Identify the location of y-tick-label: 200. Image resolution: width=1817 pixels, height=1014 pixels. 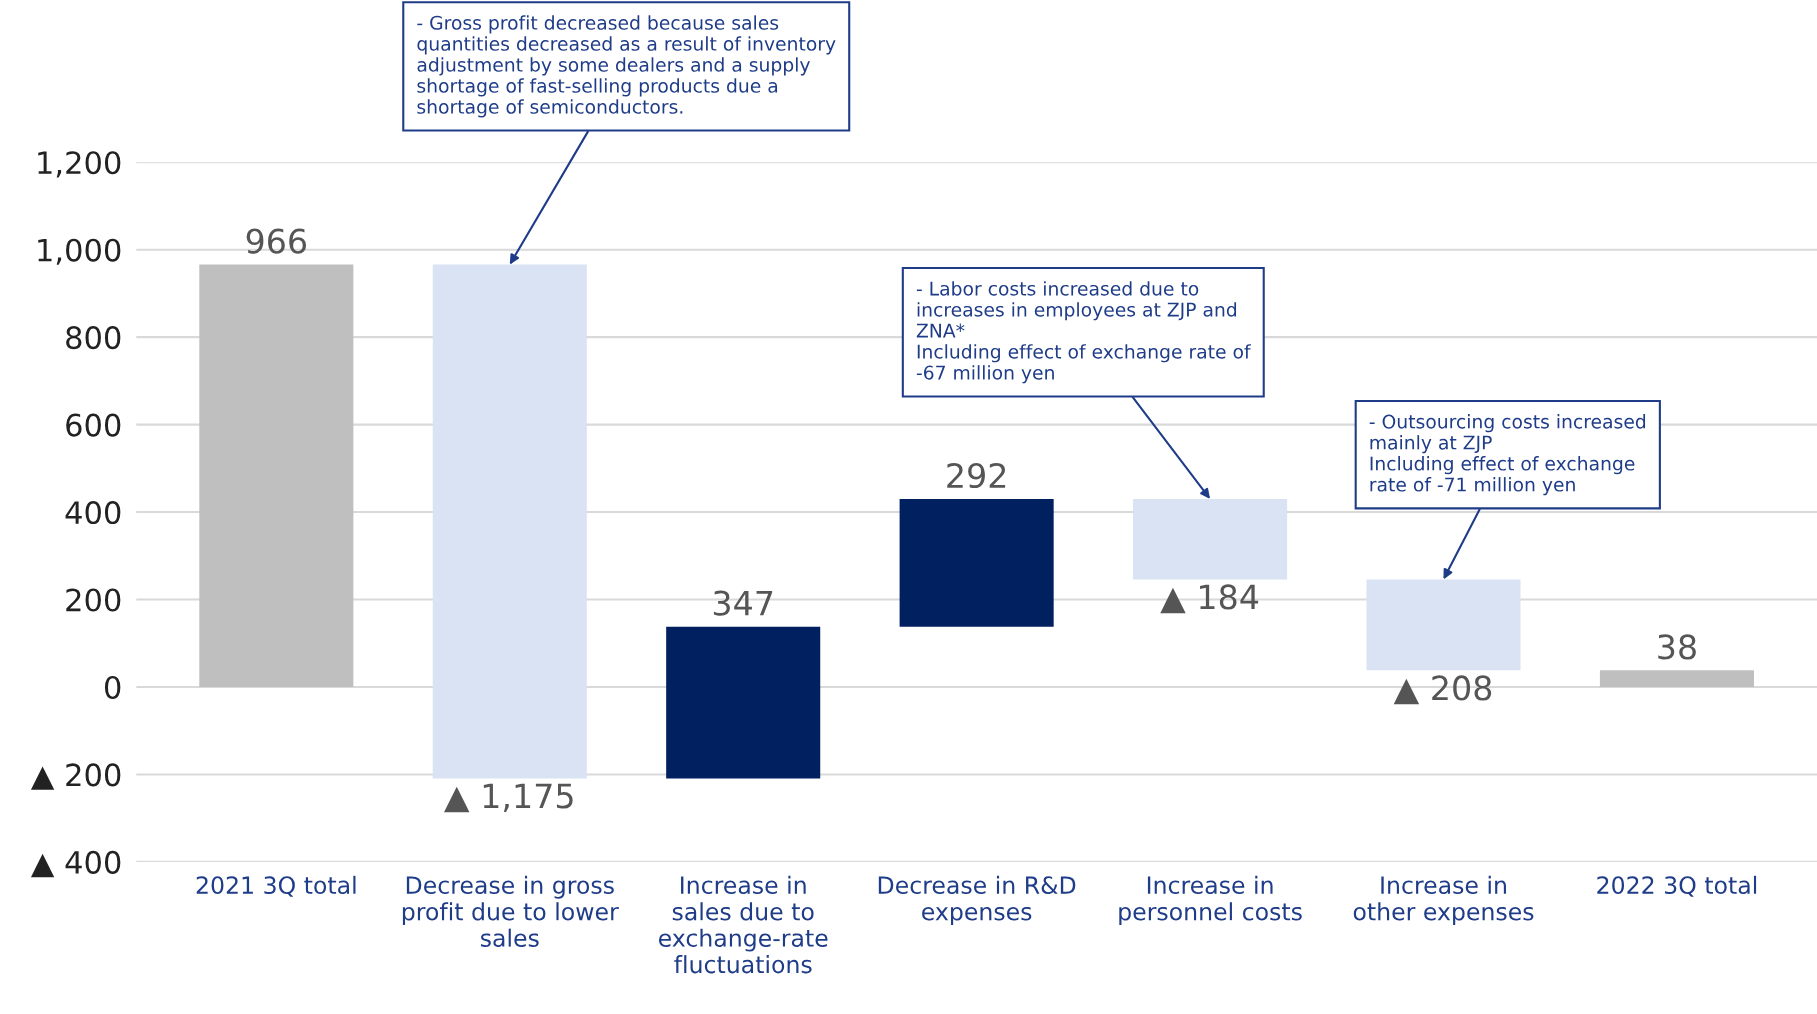
(93, 600).